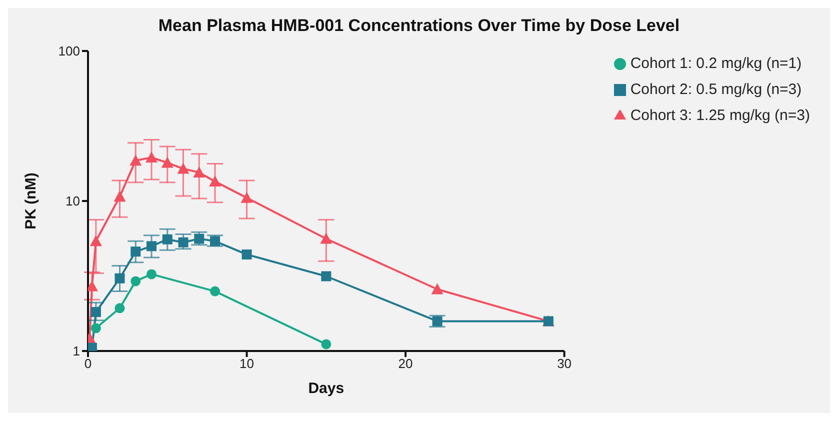 The height and width of the screenshot is (421, 838). What do you see at coordinates (716, 89) in the screenshot?
I see `legend-label: Cohort 2: 0.5 mg/kg (n=3)` at bounding box center [716, 89].